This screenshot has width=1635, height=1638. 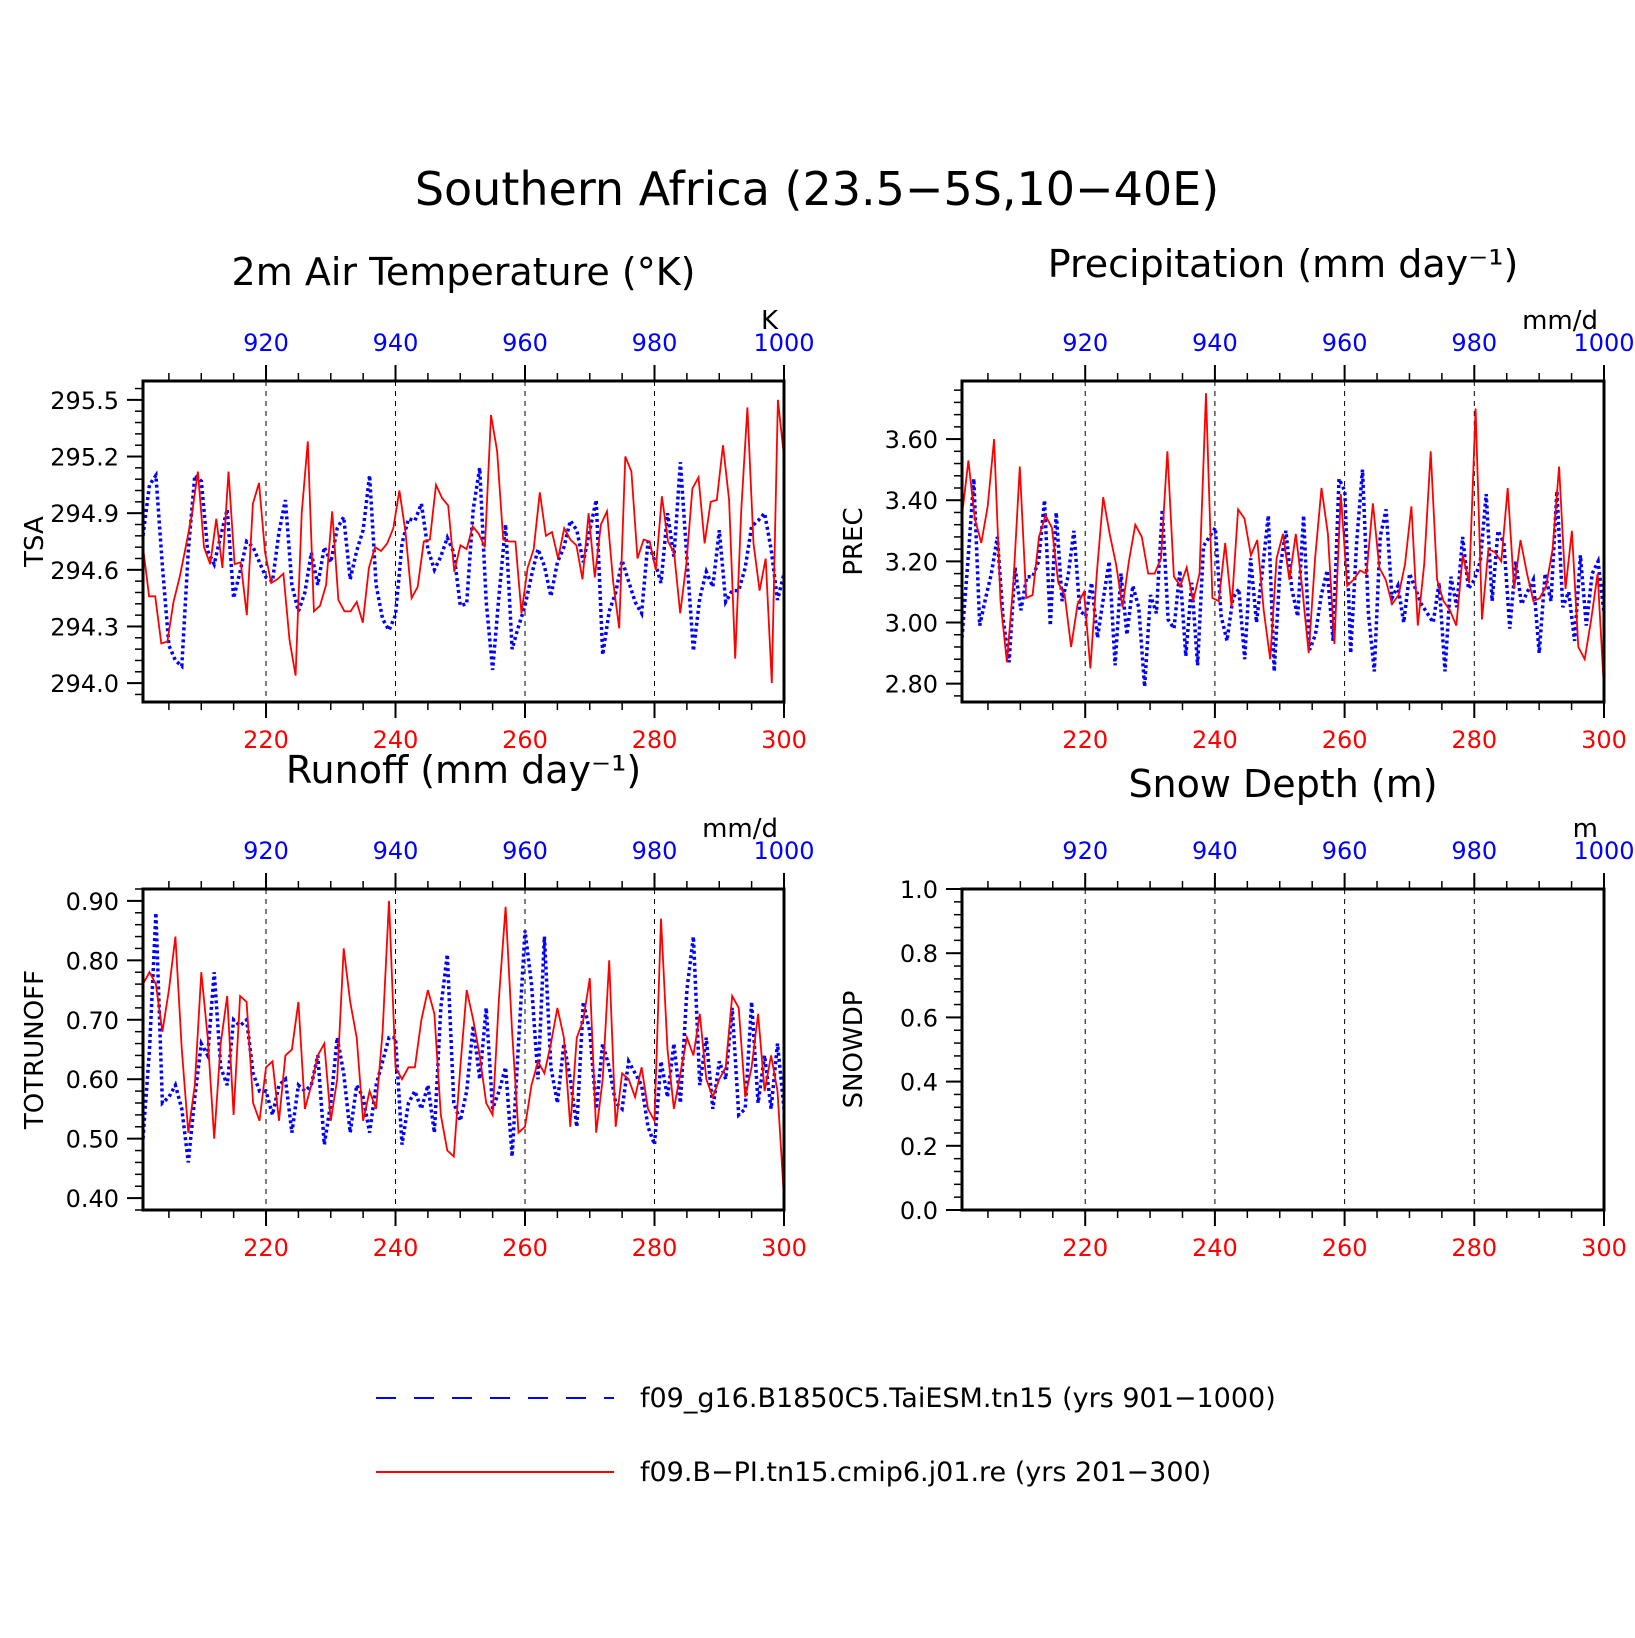 What do you see at coordinates (84, 401) in the screenshot?
I see `y-tick-label: 295.5` at bounding box center [84, 401].